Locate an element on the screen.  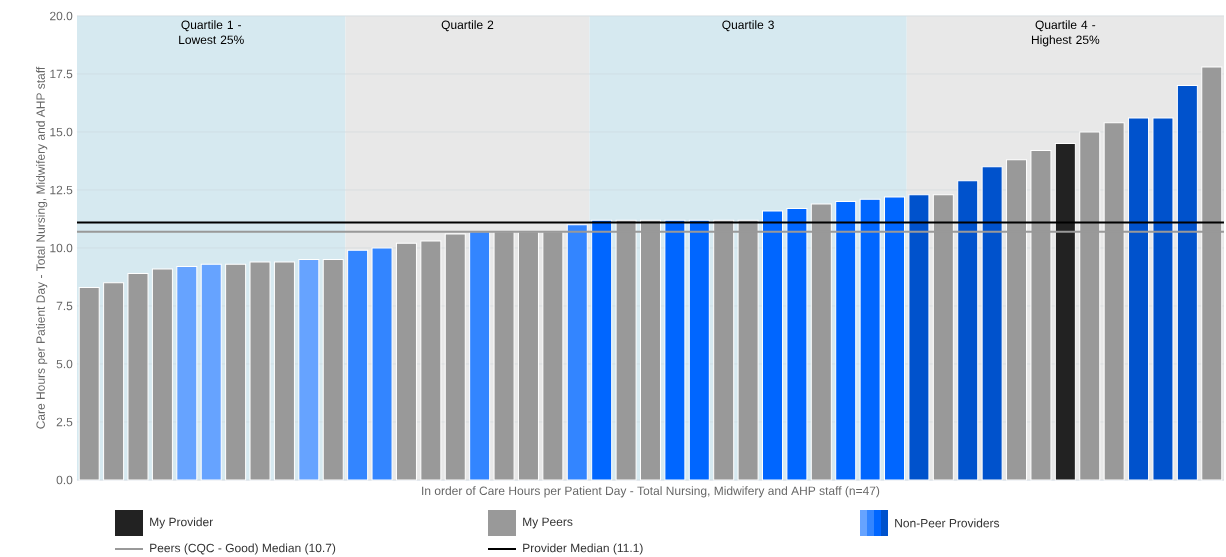
y-tick-label: 5.0 is located at coordinates (64, 364).